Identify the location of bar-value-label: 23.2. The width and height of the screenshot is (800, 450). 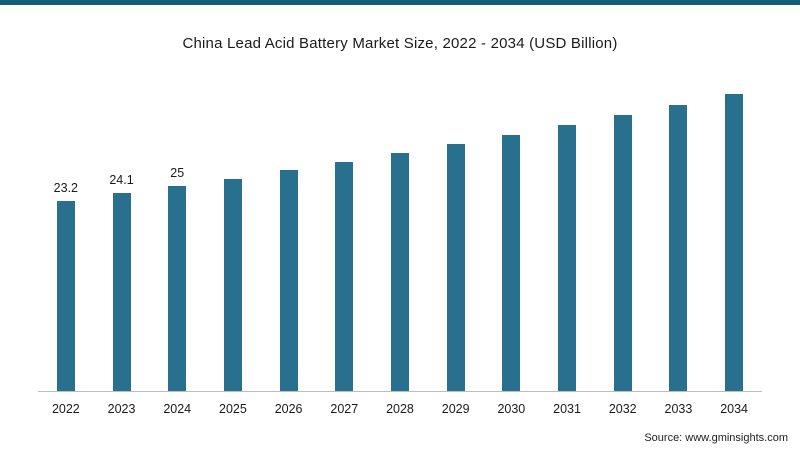
(66, 187).